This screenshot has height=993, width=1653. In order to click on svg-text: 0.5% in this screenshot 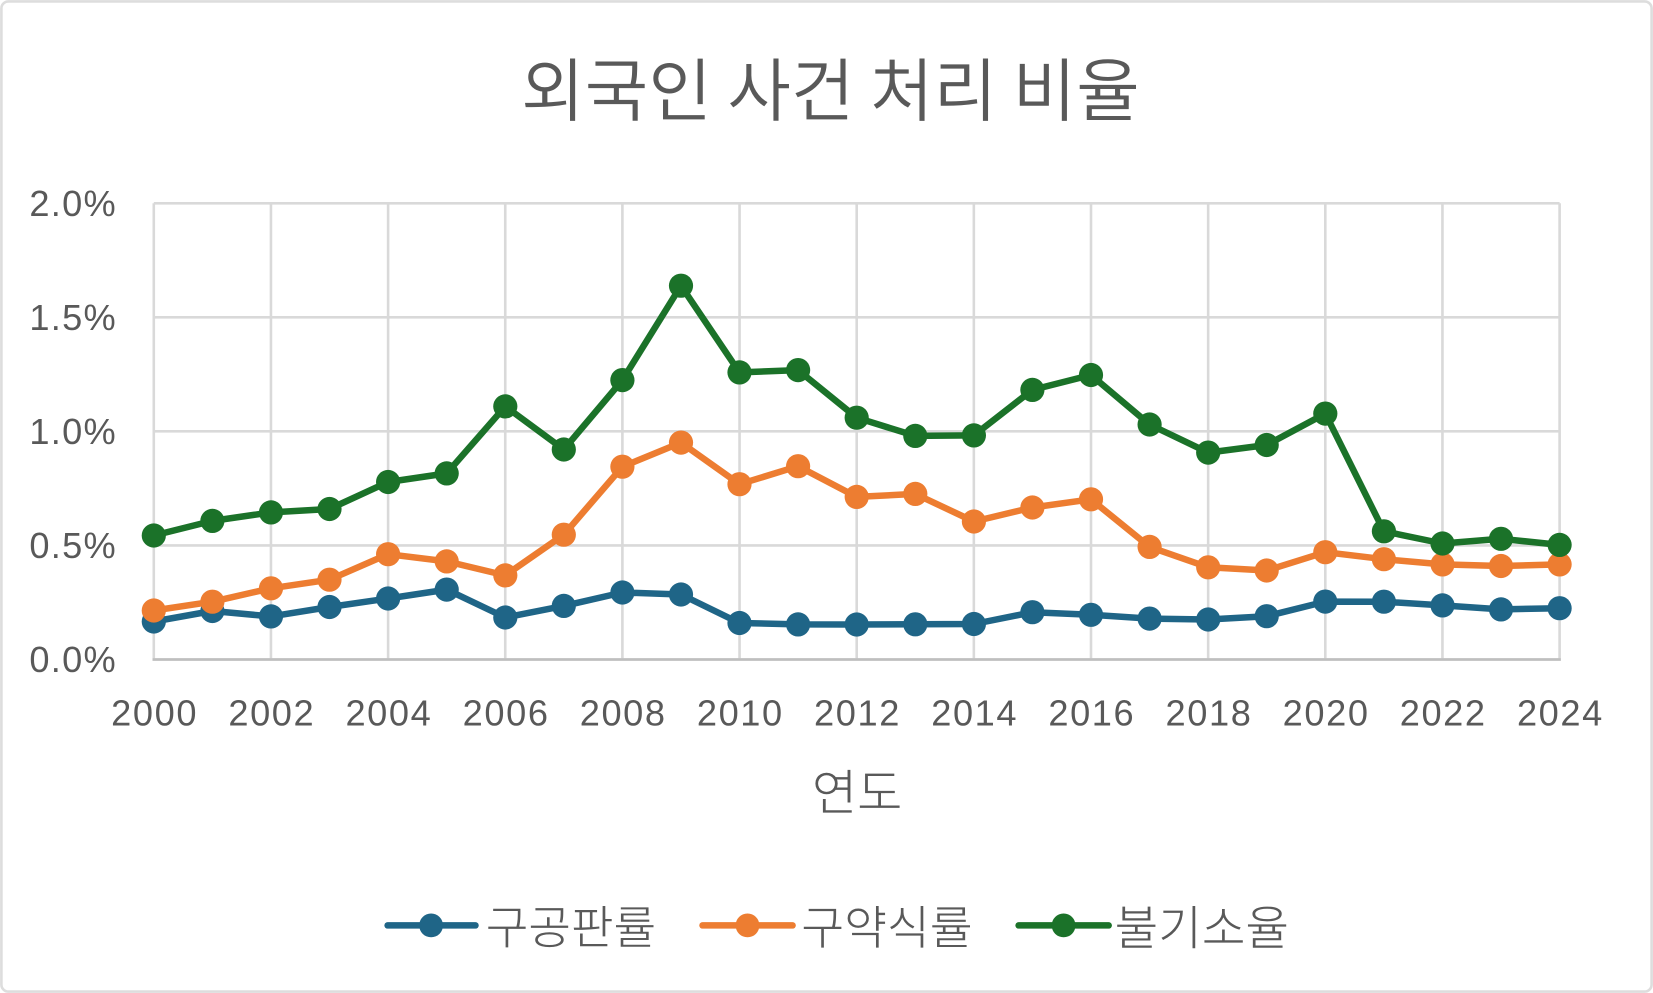, I will do `click(73, 545)`.